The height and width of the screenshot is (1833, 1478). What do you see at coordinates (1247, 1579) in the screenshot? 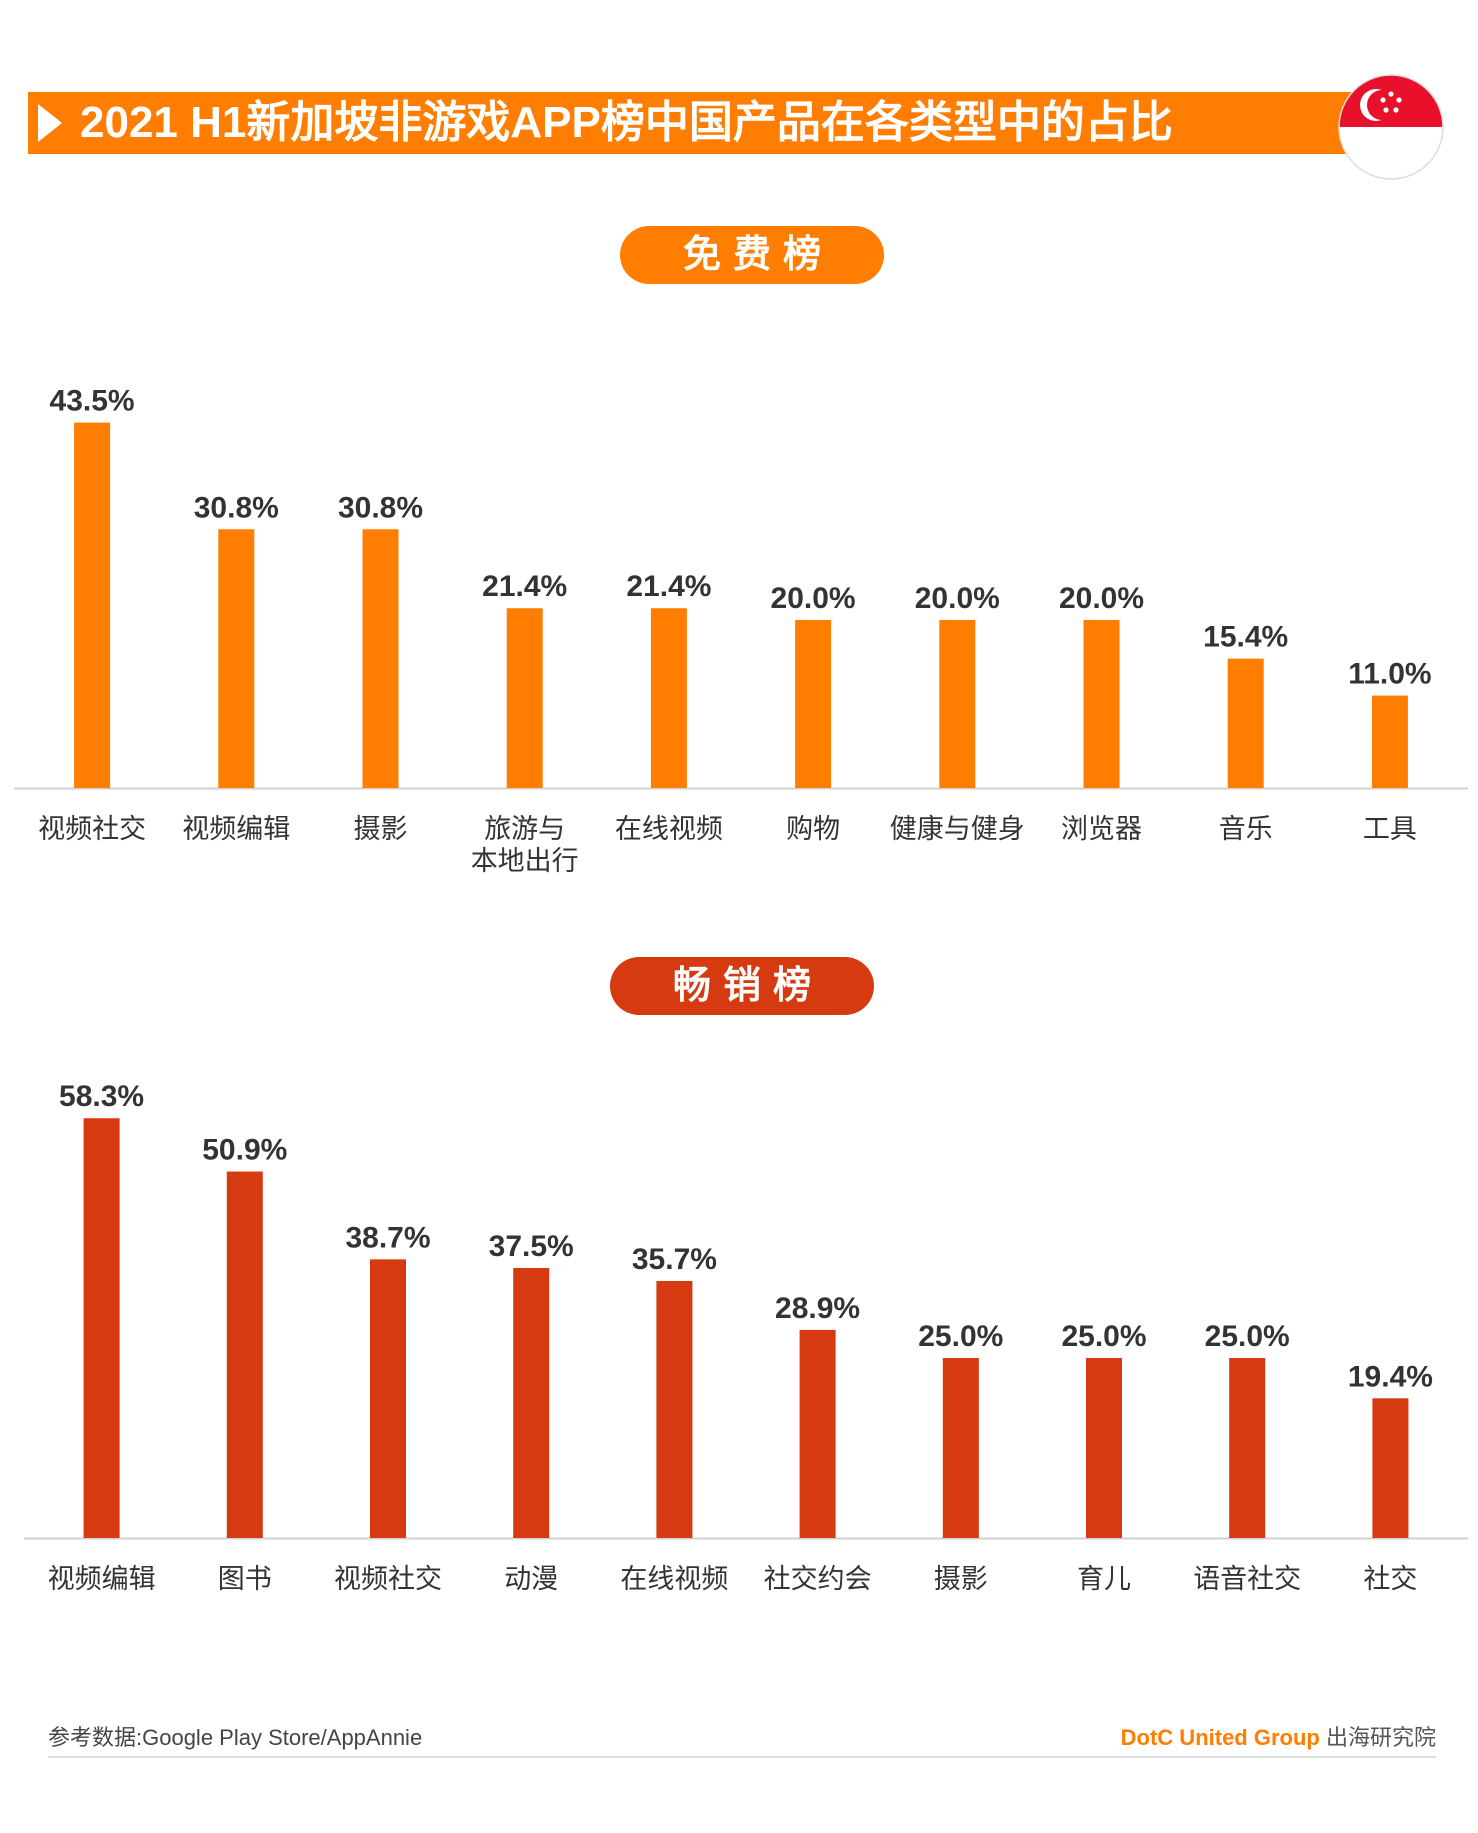
I see `category-label: 语音社交` at bounding box center [1247, 1579].